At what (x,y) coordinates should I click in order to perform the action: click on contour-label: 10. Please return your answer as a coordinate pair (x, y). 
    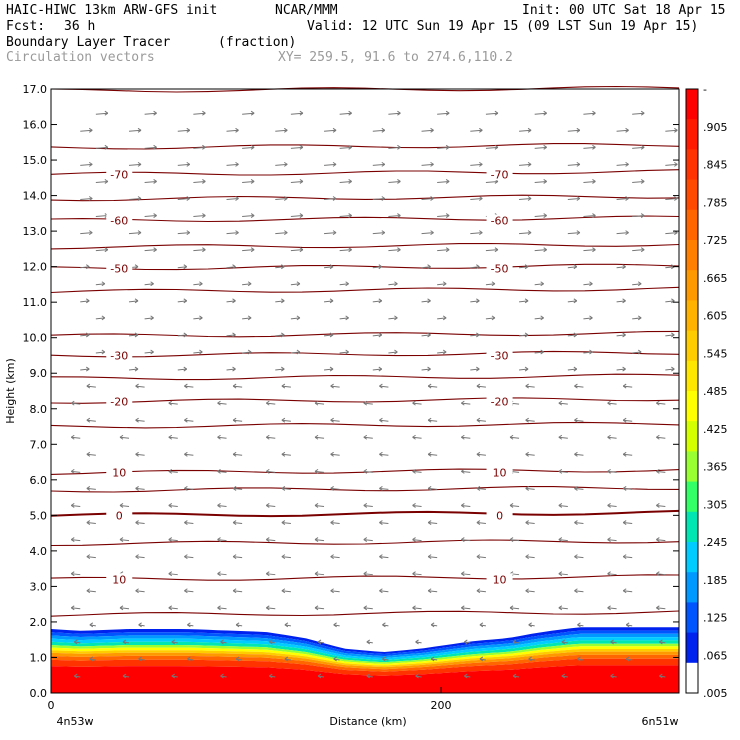
    Looking at the image, I should click on (500, 473).